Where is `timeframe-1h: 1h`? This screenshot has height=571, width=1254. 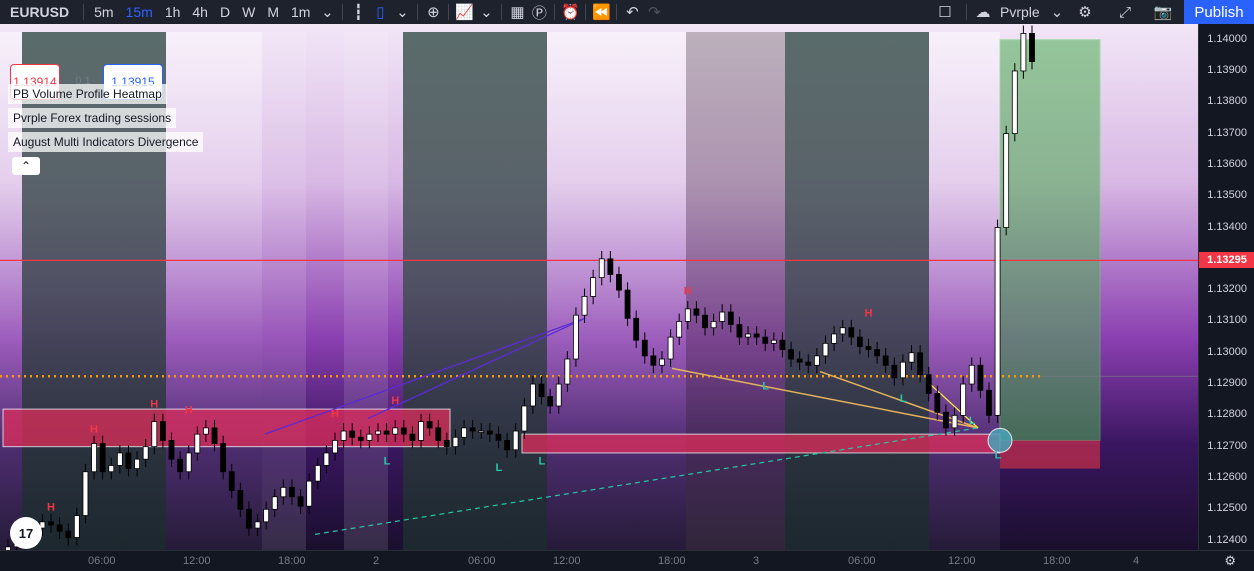
timeframe-1h: 1h is located at coordinates (173, 12).